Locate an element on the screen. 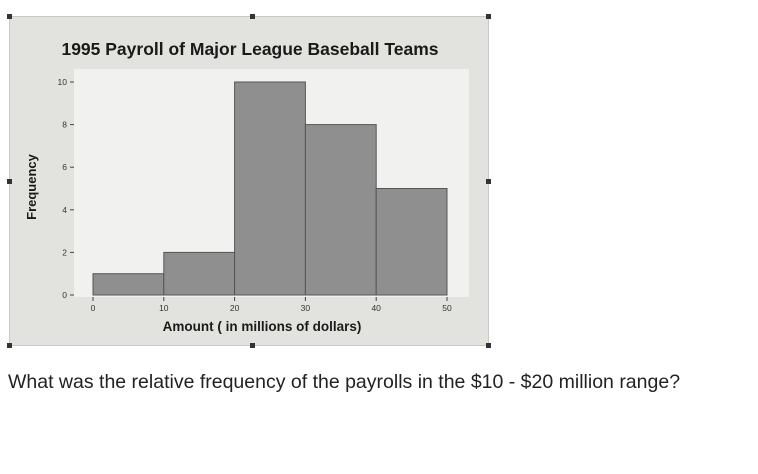 This screenshot has height=474, width=758. y-tick-label: 10 is located at coordinates (63, 82).